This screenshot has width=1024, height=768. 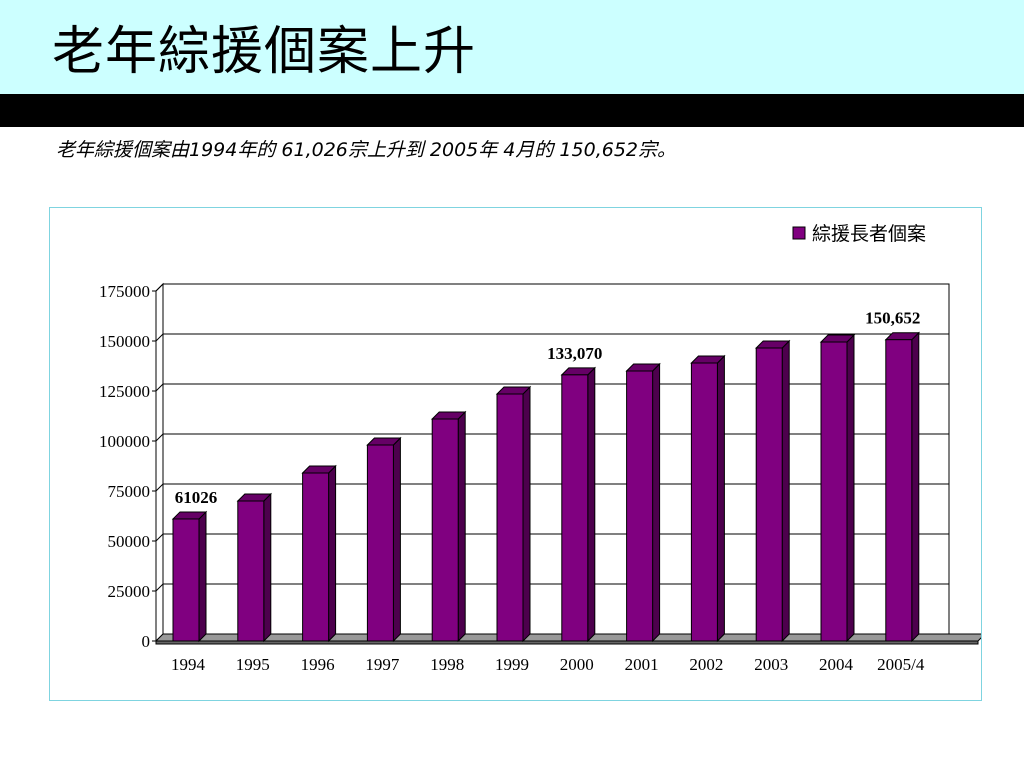 I want to click on bar-1997, so click(x=384, y=539).